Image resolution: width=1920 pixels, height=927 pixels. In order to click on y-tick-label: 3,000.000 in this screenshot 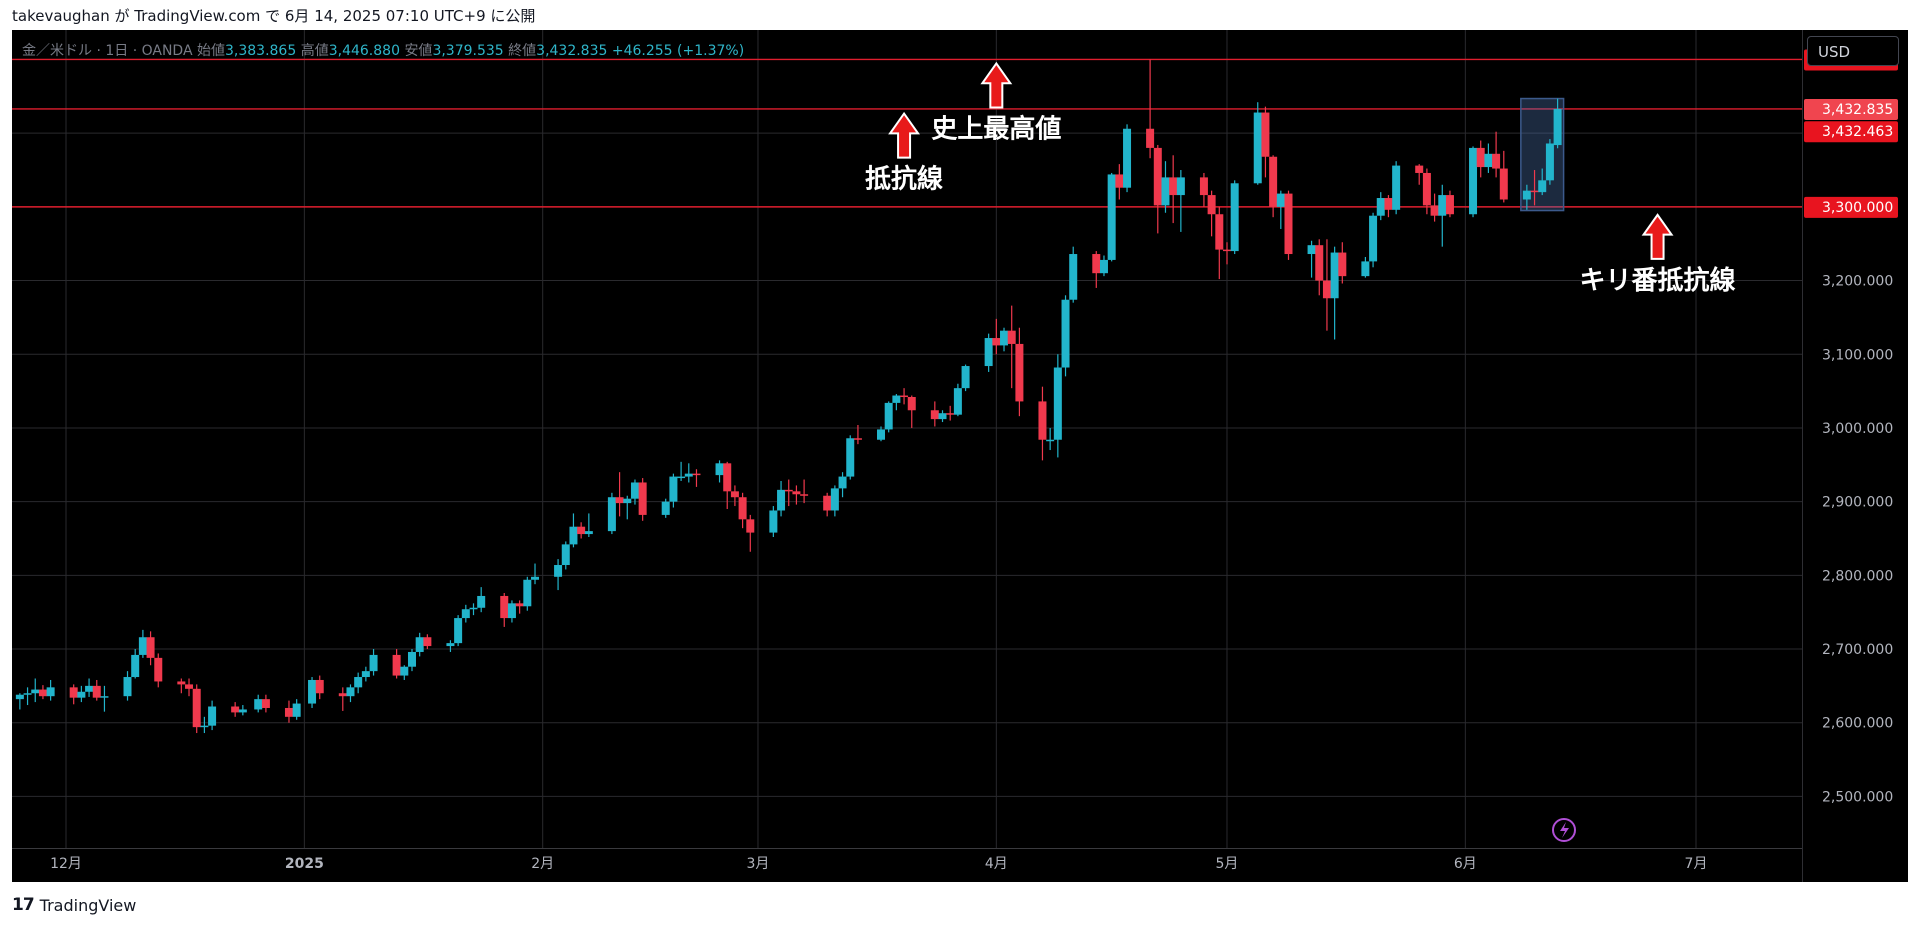, I will do `click(1857, 429)`.